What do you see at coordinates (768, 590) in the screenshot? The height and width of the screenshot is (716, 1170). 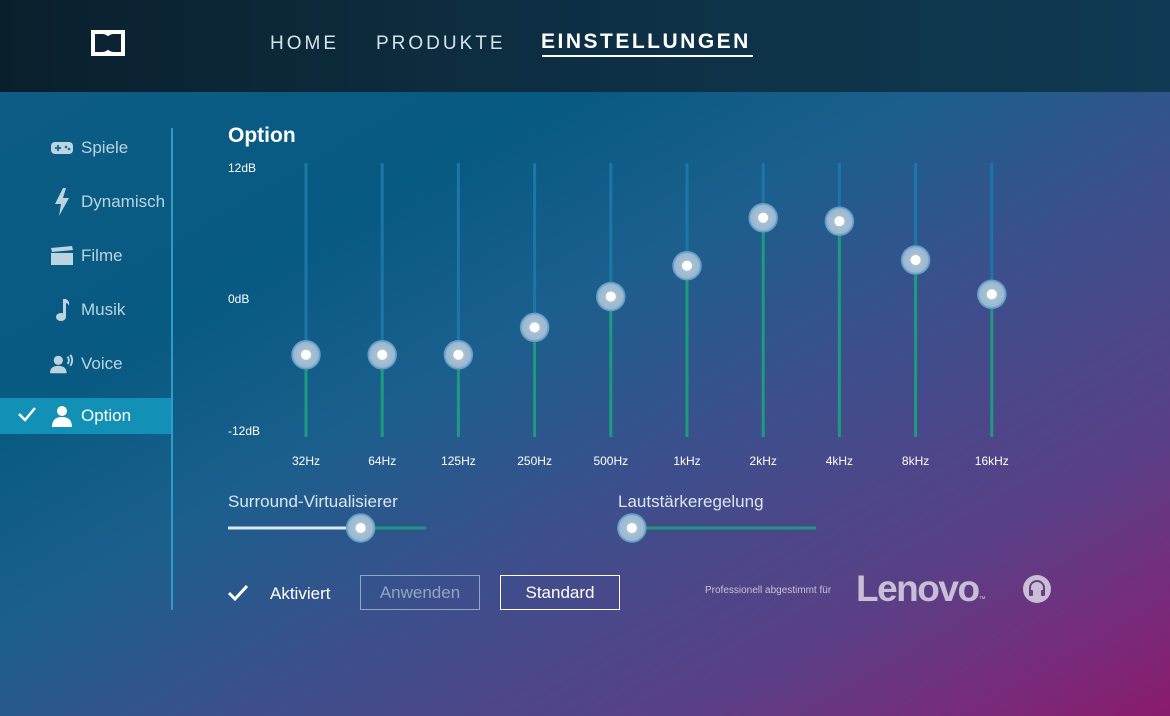 I see `tuned-for-label: Professionell abgestimmt für` at bounding box center [768, 590].